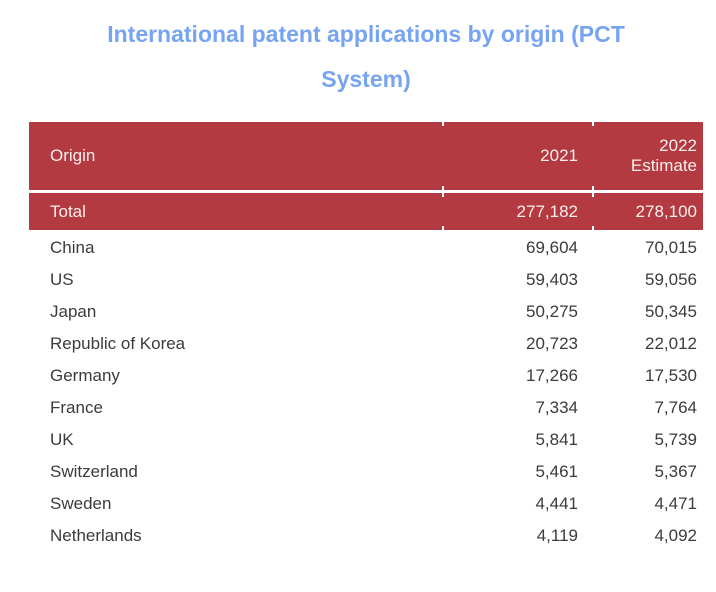  What do you see at coordinates (547, 211) in the screenshot?
I see `total-value-2021: 277,182` at bounding box center [547, 211].